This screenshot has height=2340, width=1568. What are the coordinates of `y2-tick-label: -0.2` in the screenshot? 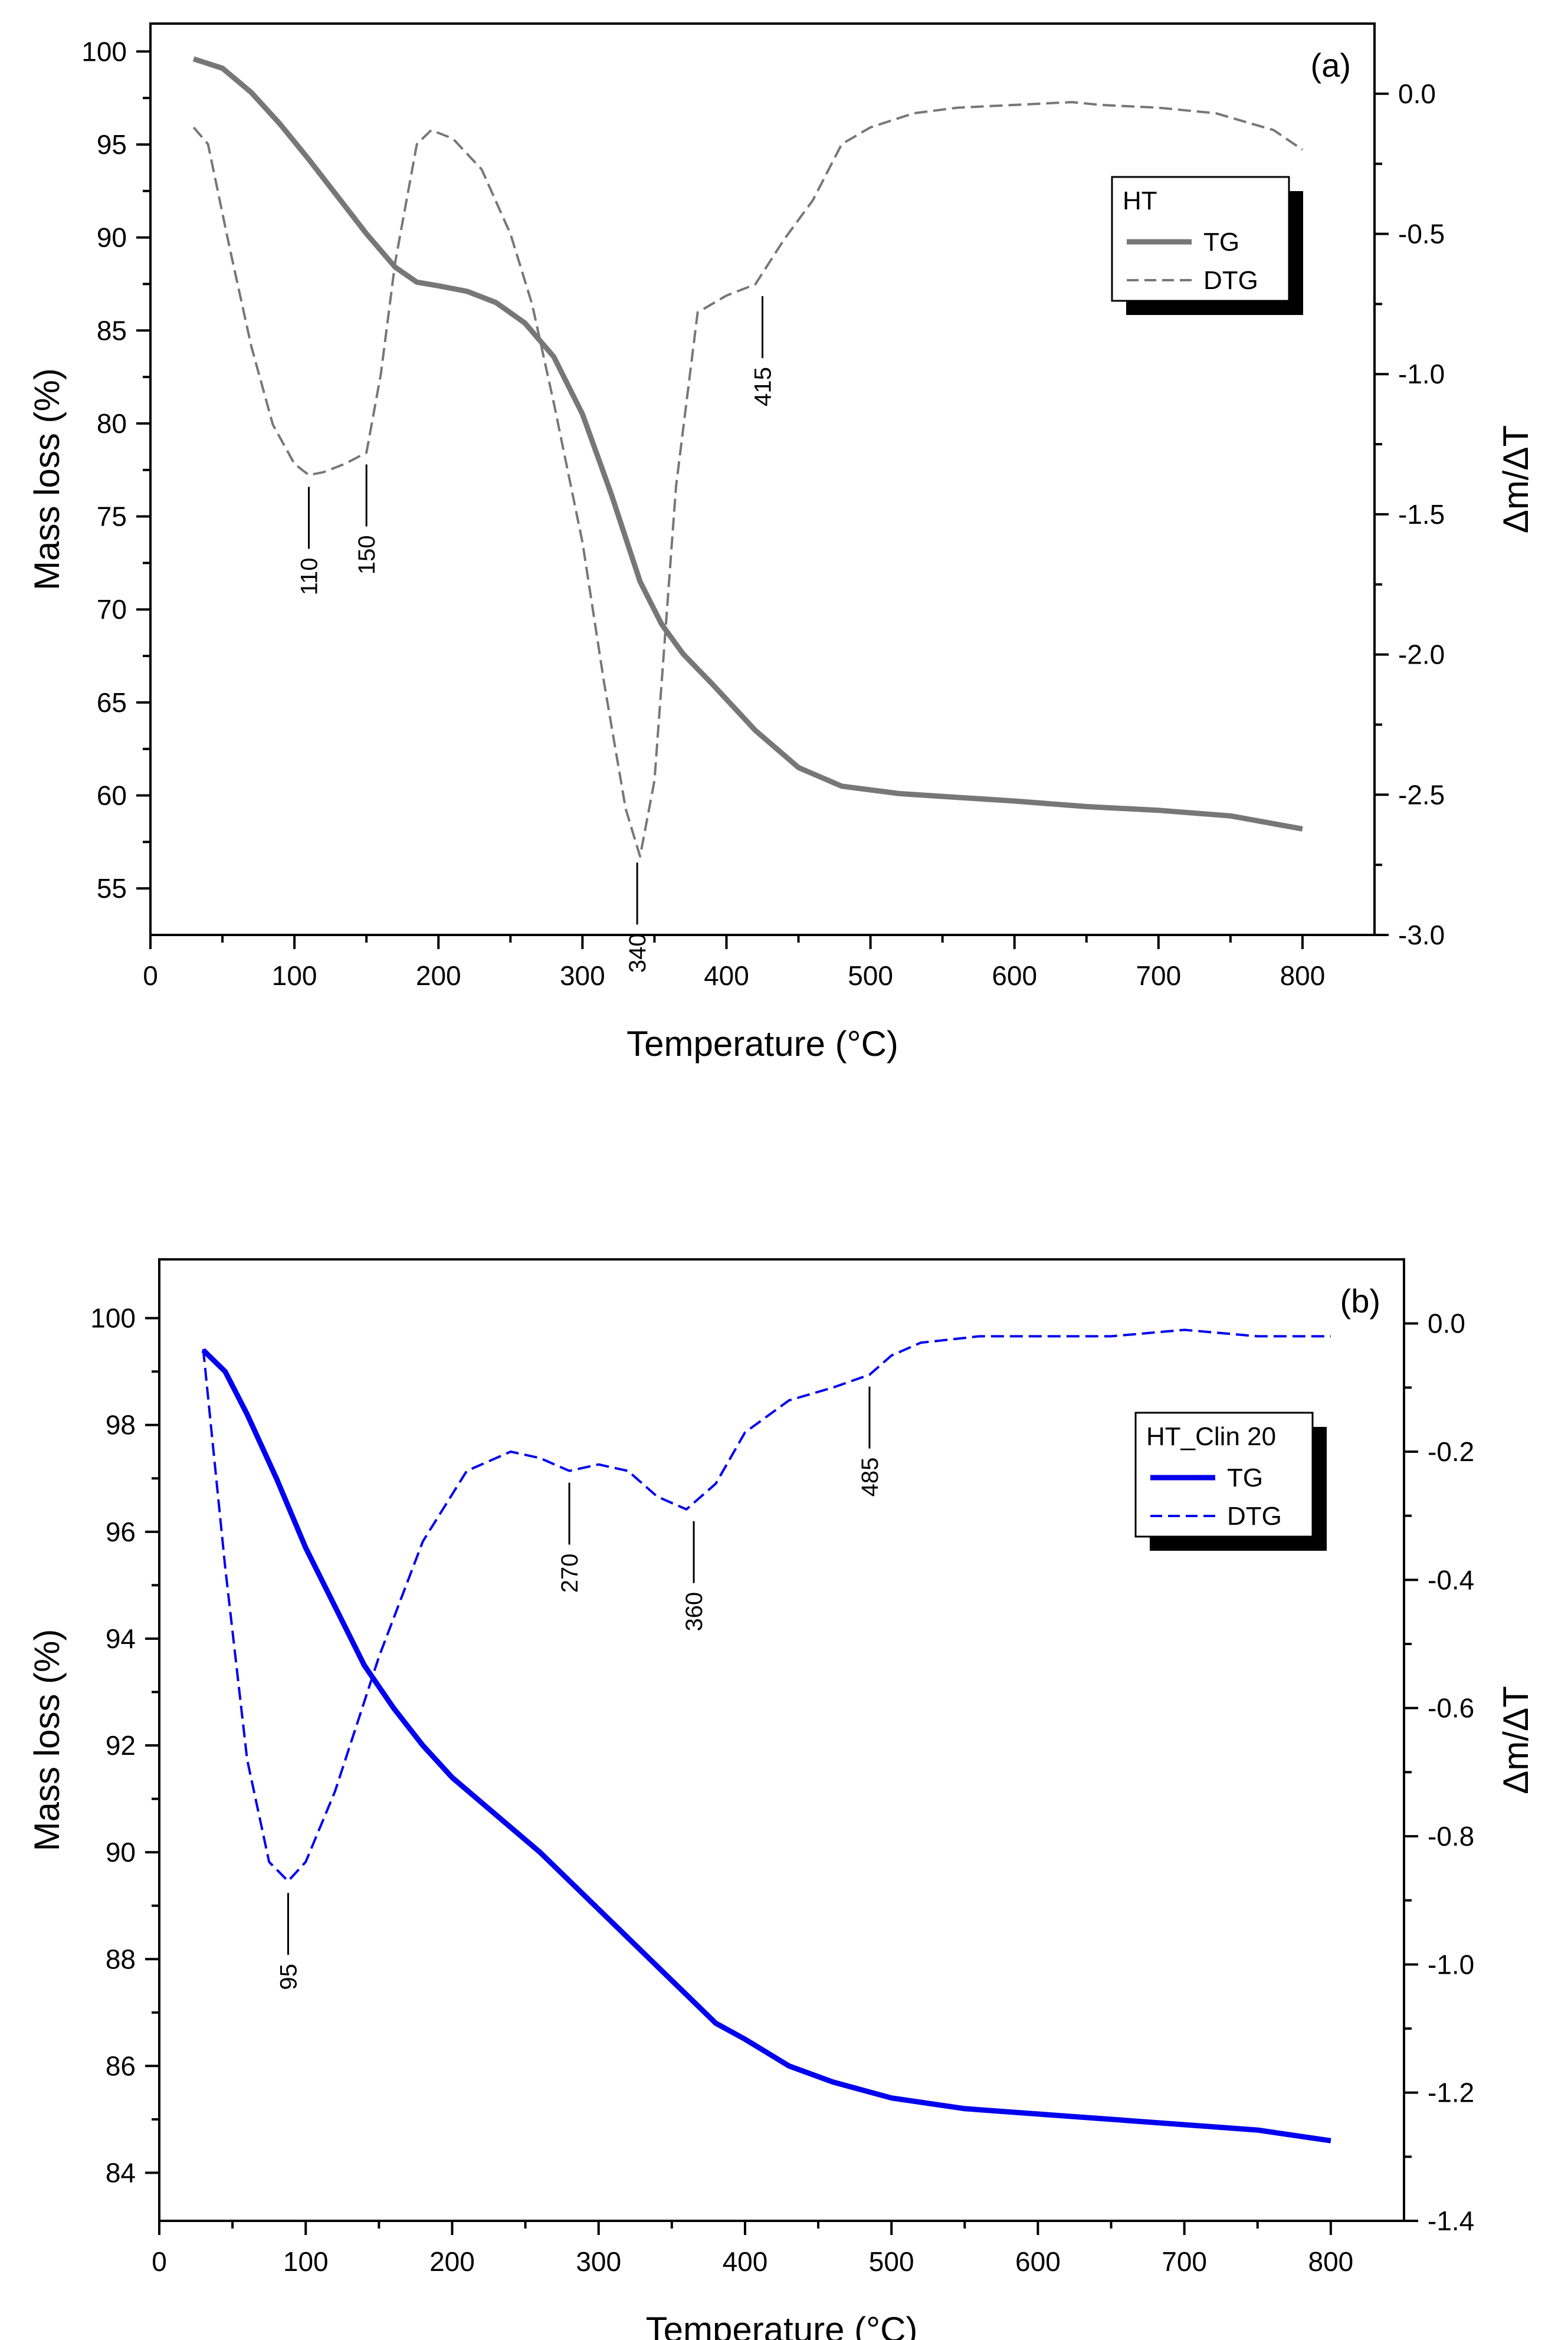 It's located at (1451, 1451).